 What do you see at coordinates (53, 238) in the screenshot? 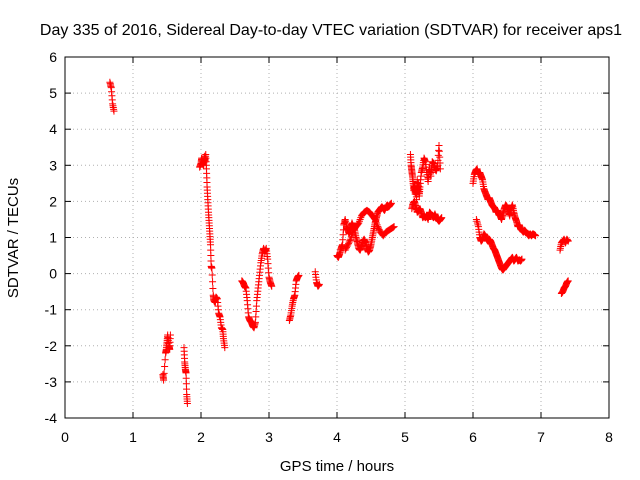
I see `y-tick-label: 1` at bounding box center [53, 238].